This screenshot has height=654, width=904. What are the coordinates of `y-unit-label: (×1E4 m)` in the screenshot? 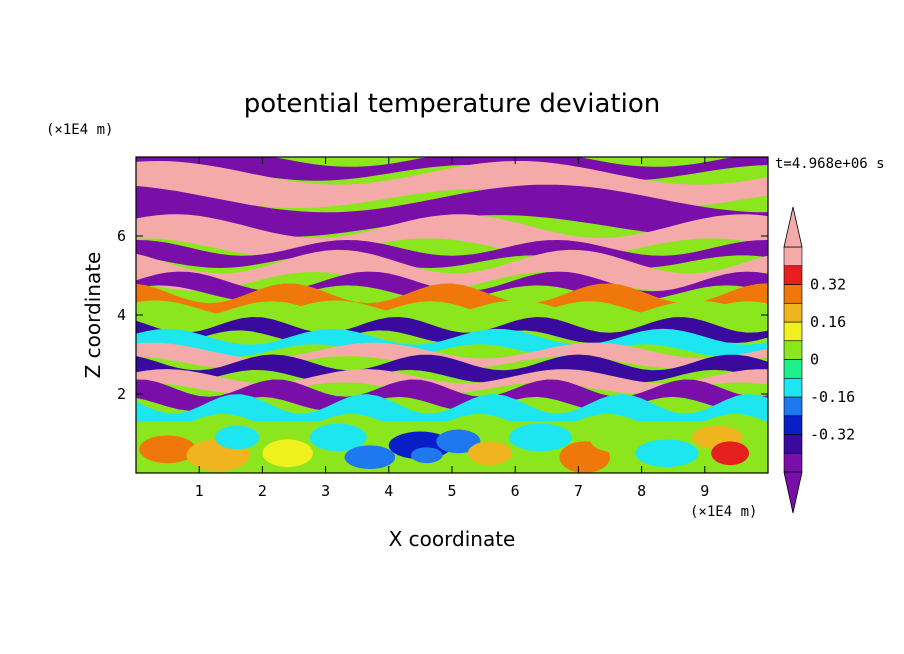 It's located at (79, 130).